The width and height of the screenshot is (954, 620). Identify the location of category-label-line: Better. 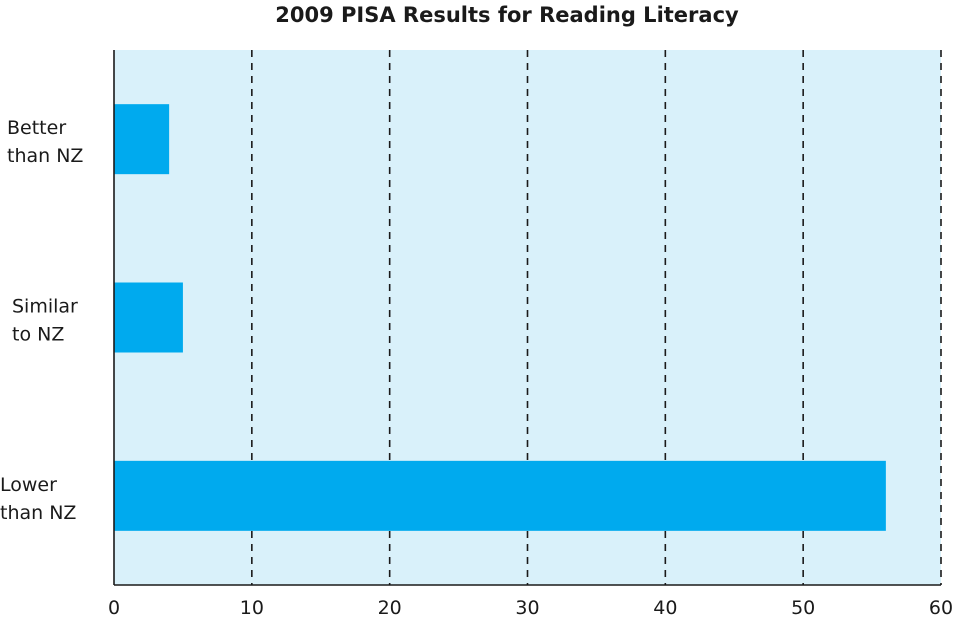
(36, 128).